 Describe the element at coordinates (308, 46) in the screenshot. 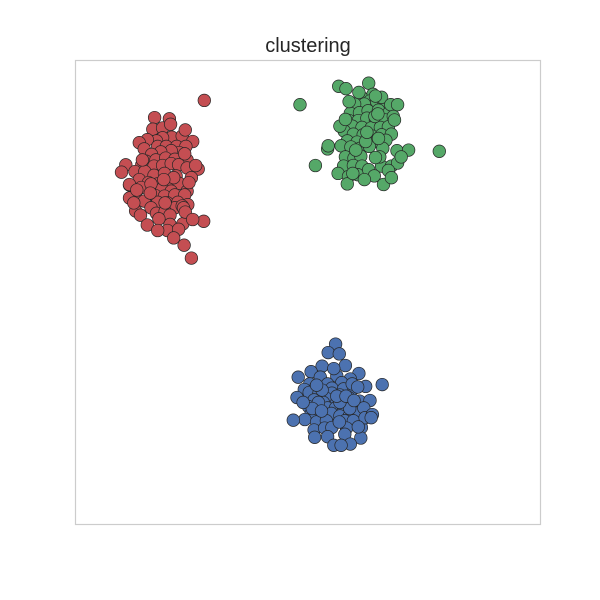

I see `chart-title: clustering` at that location.